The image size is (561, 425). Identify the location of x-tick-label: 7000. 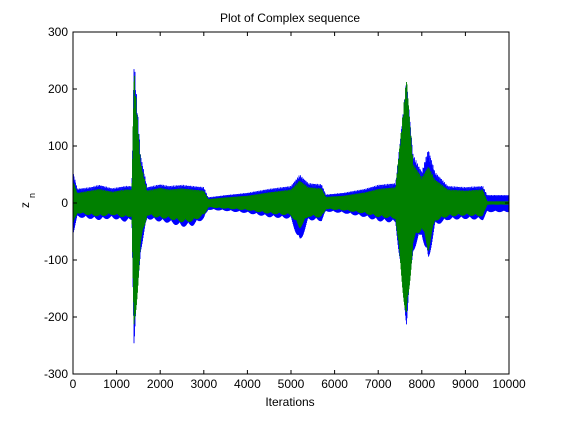
(378, 384).